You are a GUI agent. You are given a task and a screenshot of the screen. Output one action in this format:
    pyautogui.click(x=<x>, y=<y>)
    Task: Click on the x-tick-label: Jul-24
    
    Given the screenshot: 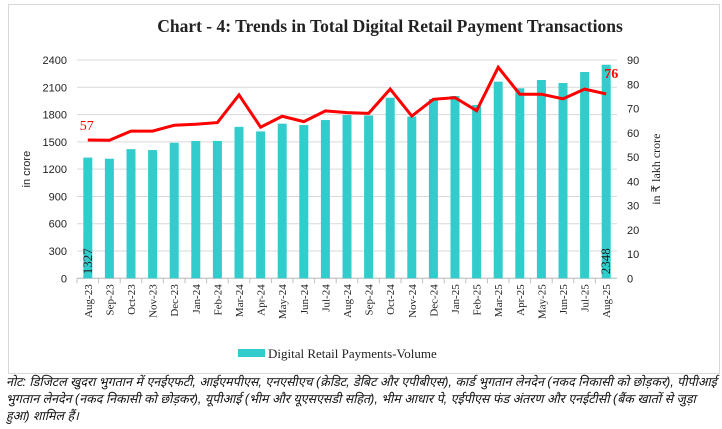 What is the action you would take?
    pyautogui.click(x=326, y=298)
    